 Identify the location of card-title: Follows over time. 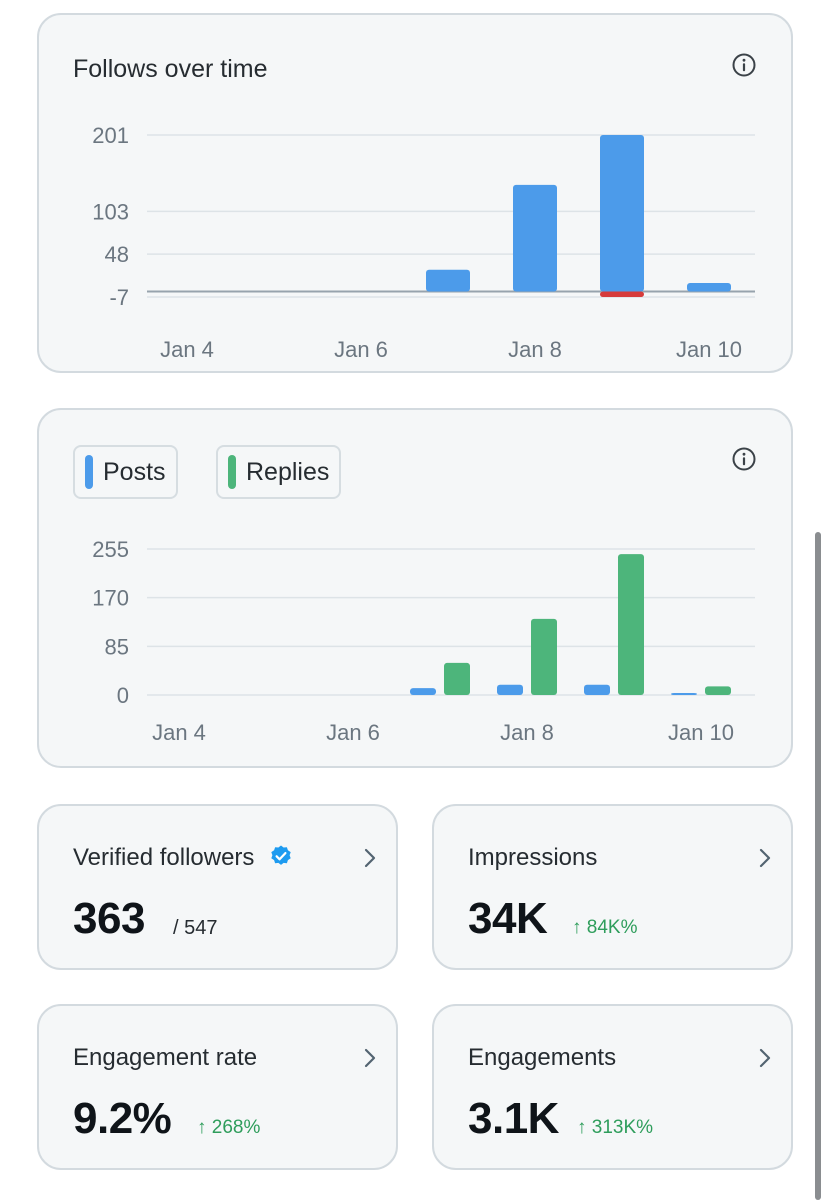
(170, 69).